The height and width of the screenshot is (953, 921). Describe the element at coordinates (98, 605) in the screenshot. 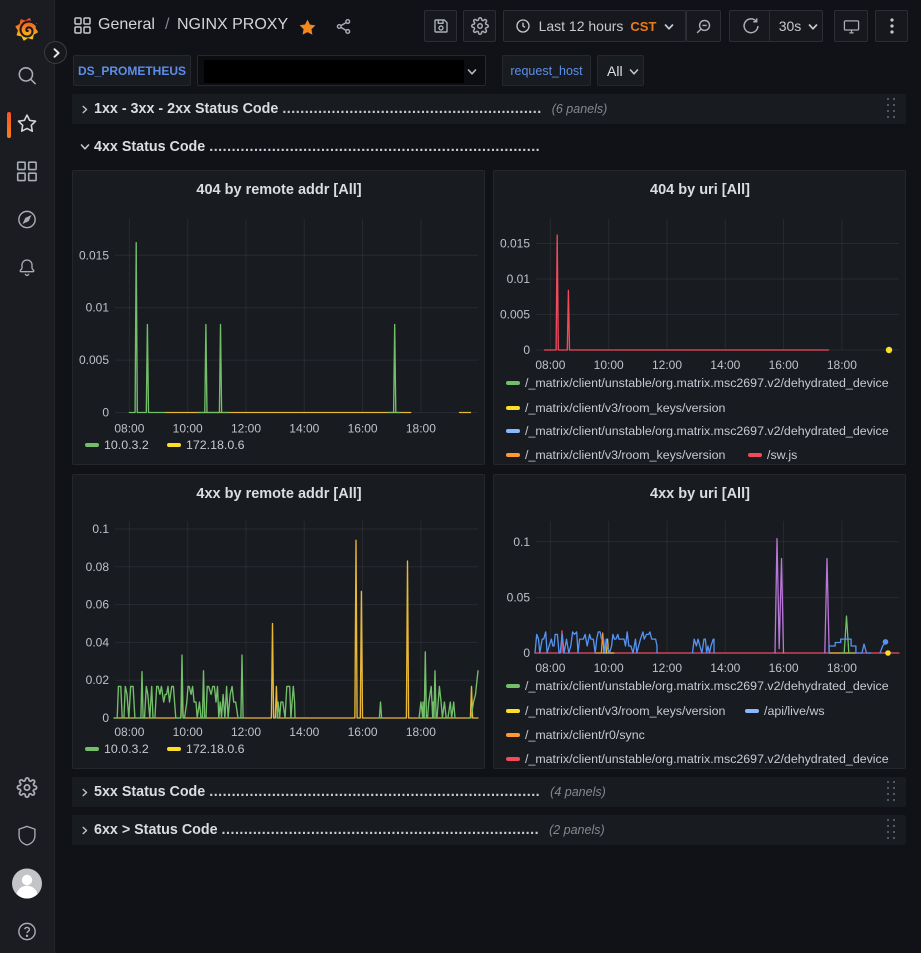

I see `svg-text: 0.06` at that location.